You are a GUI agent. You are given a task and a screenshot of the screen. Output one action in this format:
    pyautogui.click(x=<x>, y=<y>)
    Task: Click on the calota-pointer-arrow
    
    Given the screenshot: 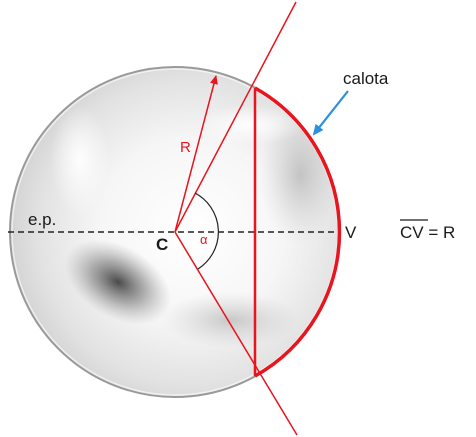 What is the action you would take?
    pyautogui.click(x=330, y=113)
    